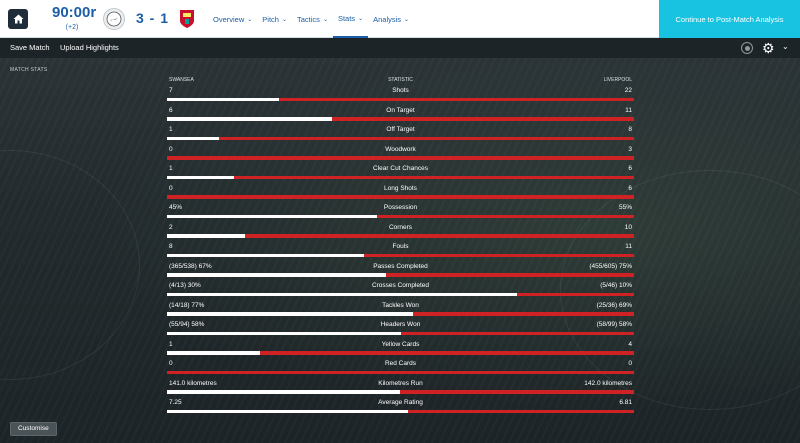 This screenshot has height=443, width=800. Describe the element at coordinates (614, 324) in the screenshot. I see `away-value: (58/99) 58%` at that location.